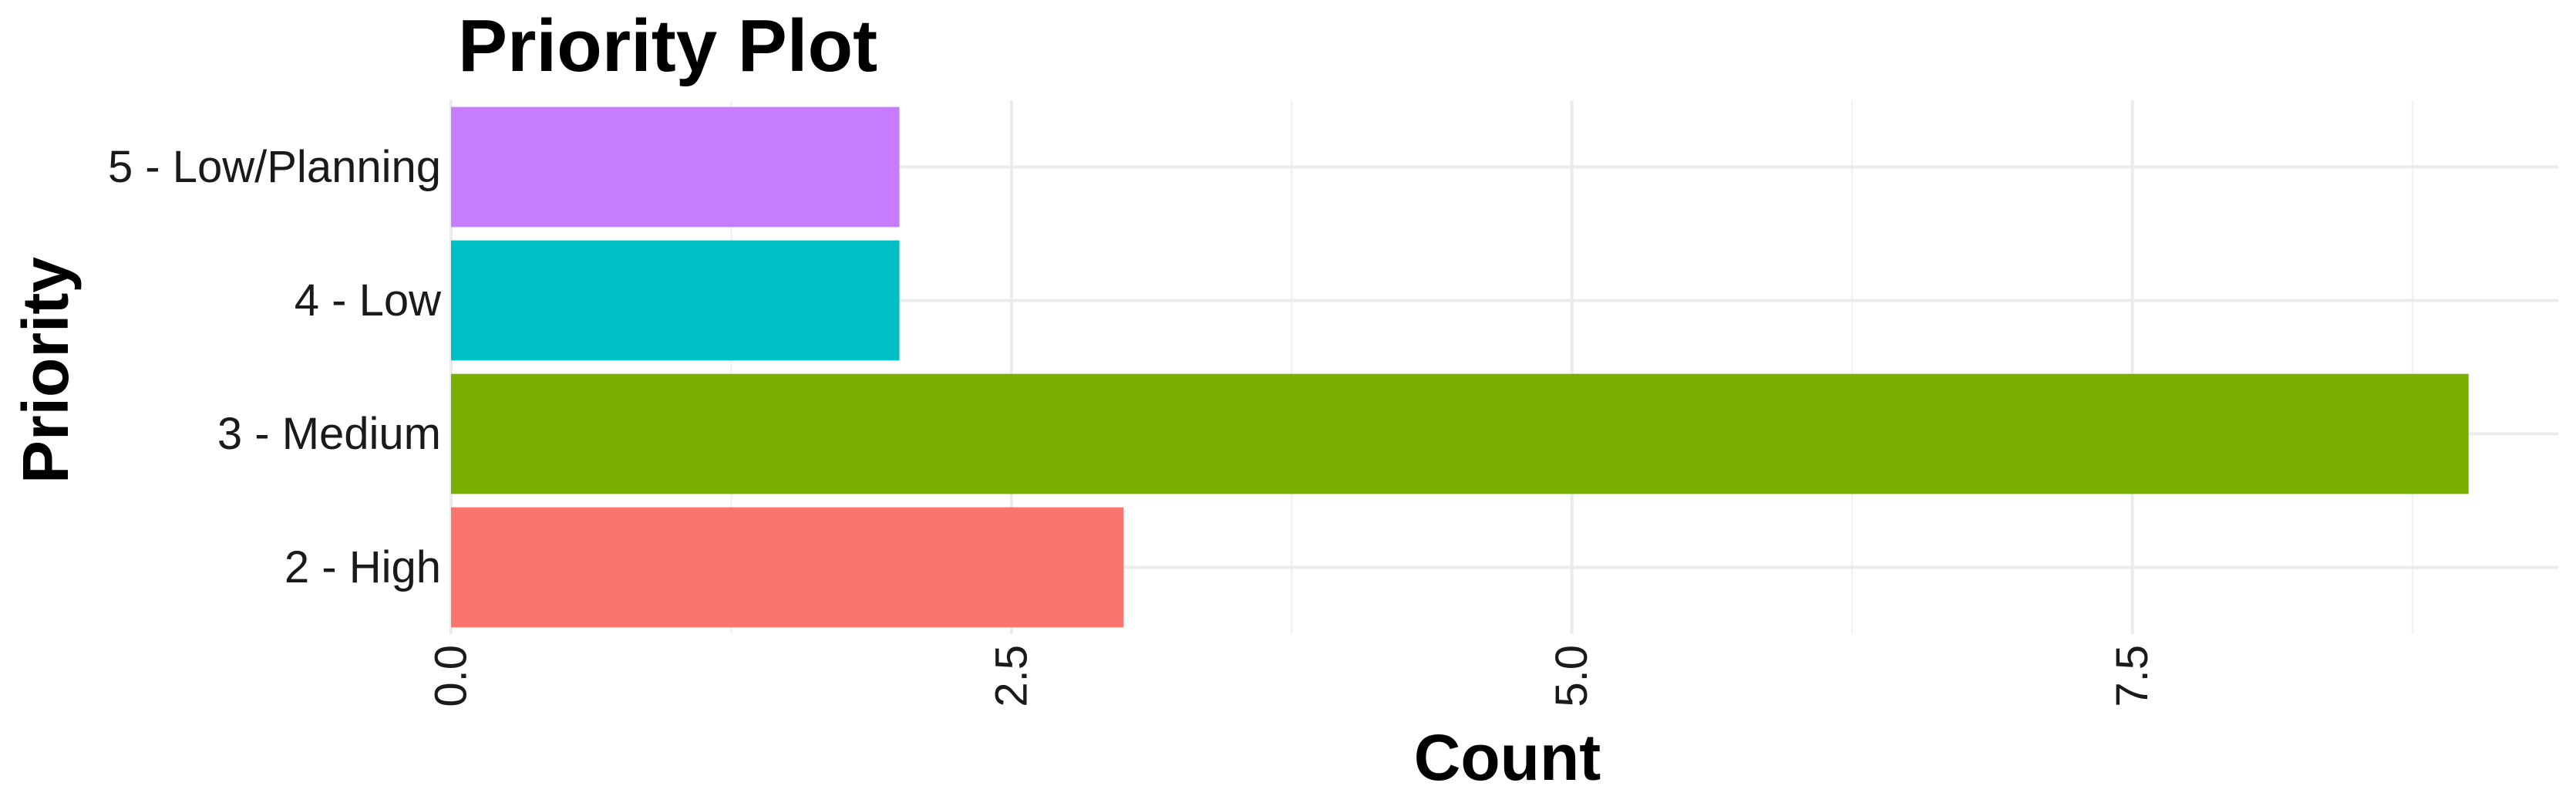  Describe the element at coordinates (363, 567) in the screenshot. I see `y-tick-label: 2 - High` at that location.